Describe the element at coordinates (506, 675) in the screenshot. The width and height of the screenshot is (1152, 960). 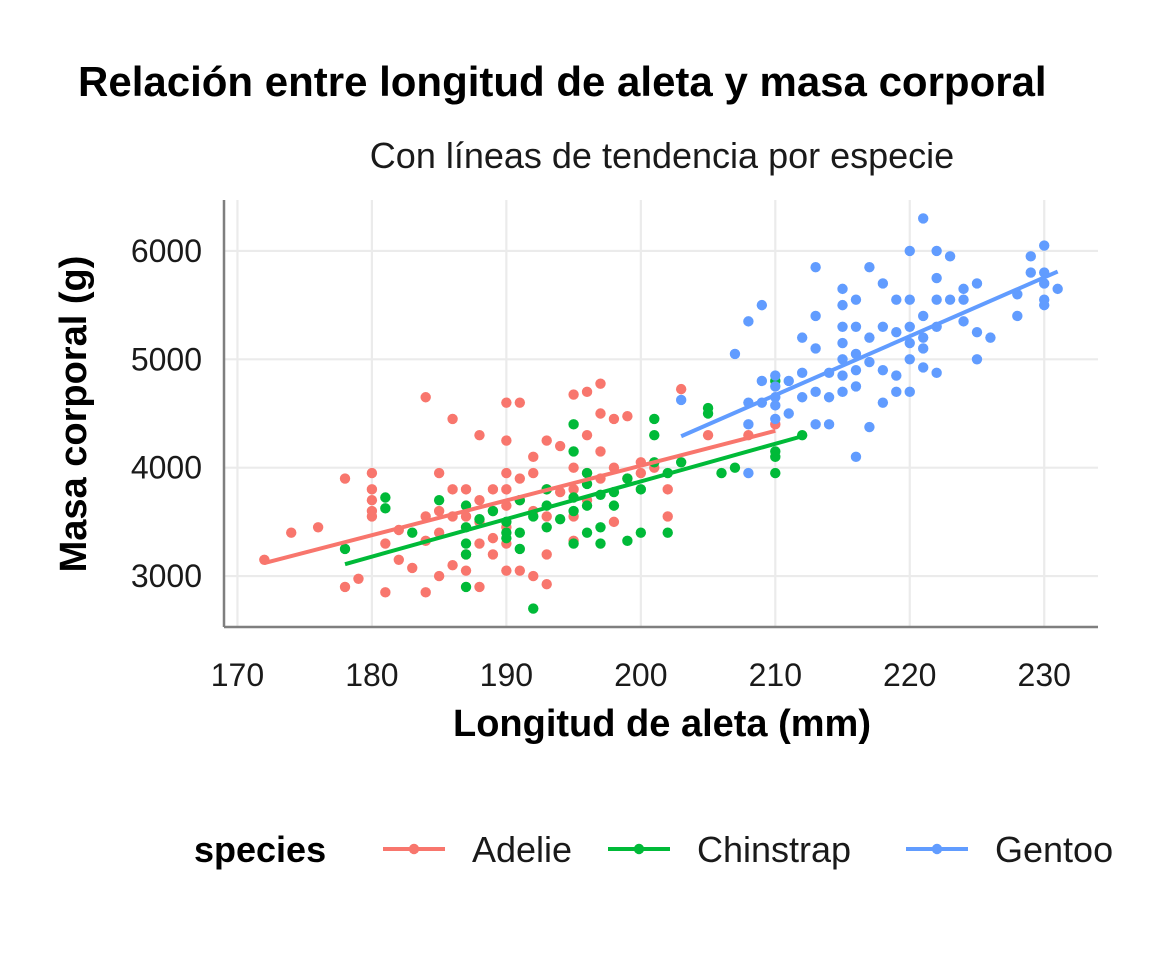
I see `x-tick-label: 190` at that location.